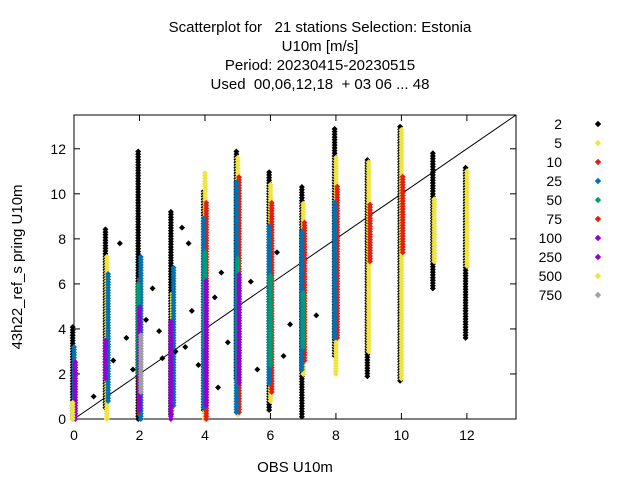 The image size is (640, 480). I want to click on y-tick-label: 0, so click(62, 419).